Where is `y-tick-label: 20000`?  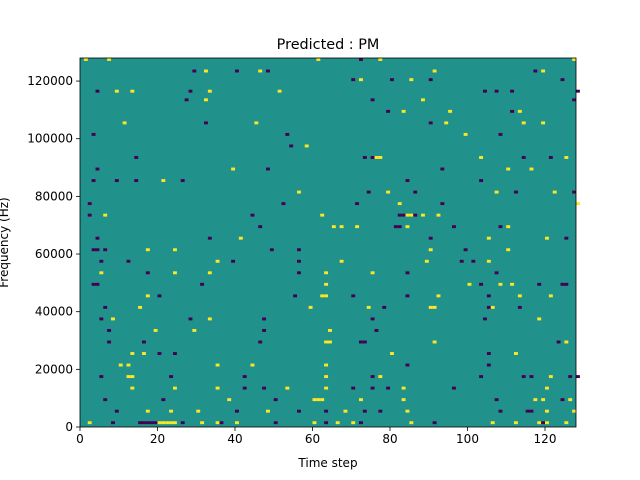
y-tick-label: 20000 is located at coordinates (54, 369).